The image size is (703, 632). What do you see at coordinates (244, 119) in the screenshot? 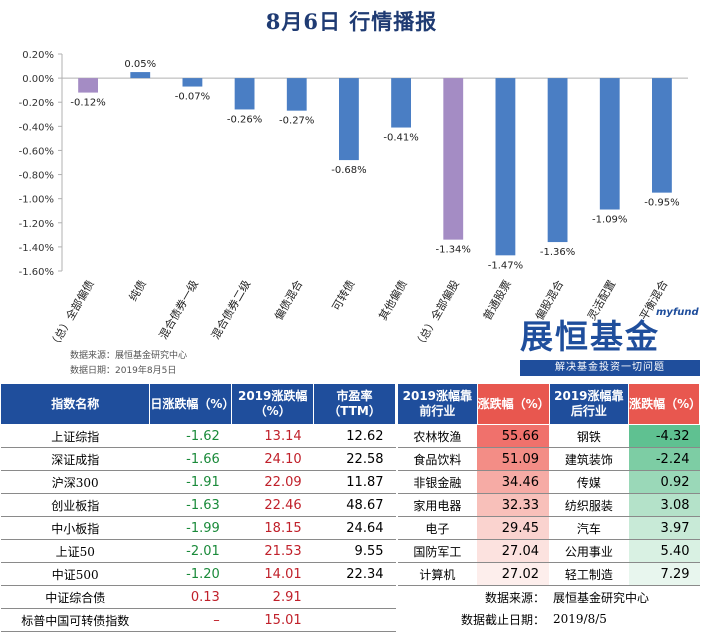
I see `data-label: -0.26%` at bounding box center [244, 119].